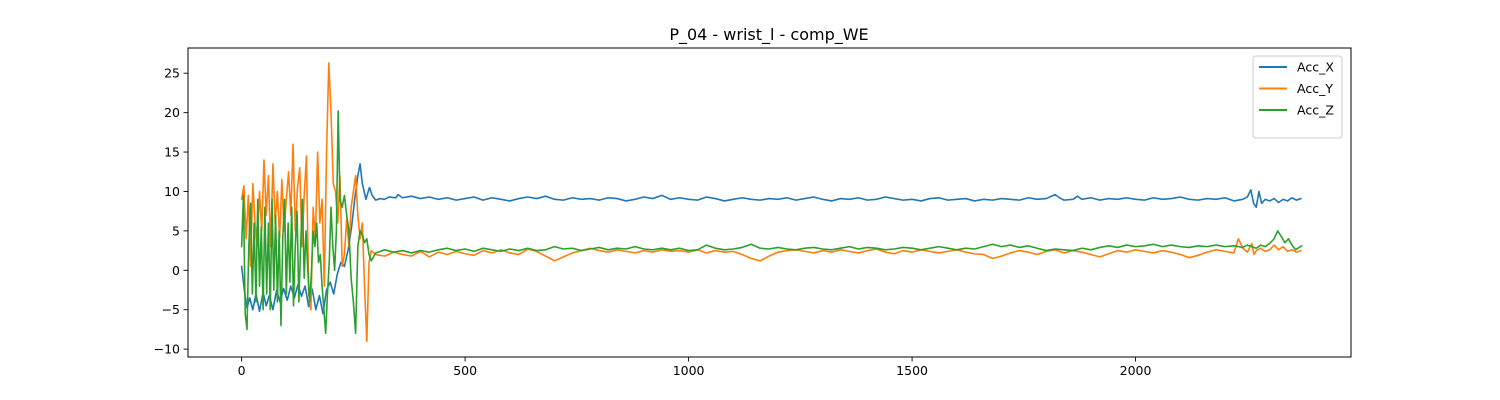 This screenshot has height=400, width=1500. I want to click on legend: Acc_X Acc_Y Acc_Z, so click(1297, 97).